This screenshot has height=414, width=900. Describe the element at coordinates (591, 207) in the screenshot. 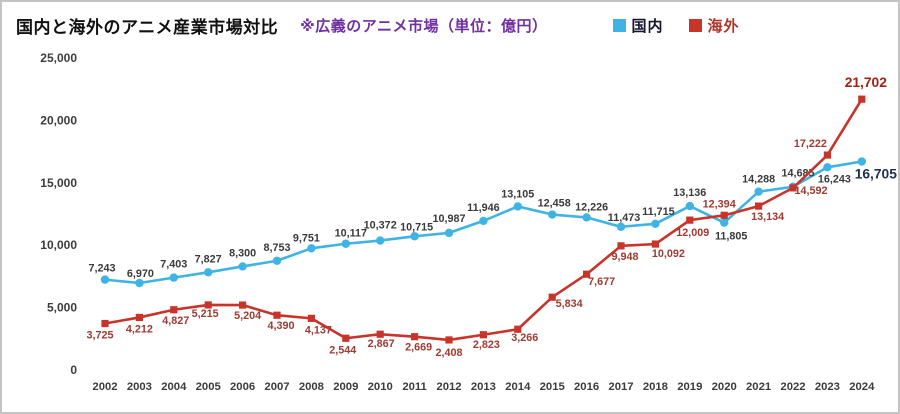

I see `series-domestic-value-label: 12,226` at that location.